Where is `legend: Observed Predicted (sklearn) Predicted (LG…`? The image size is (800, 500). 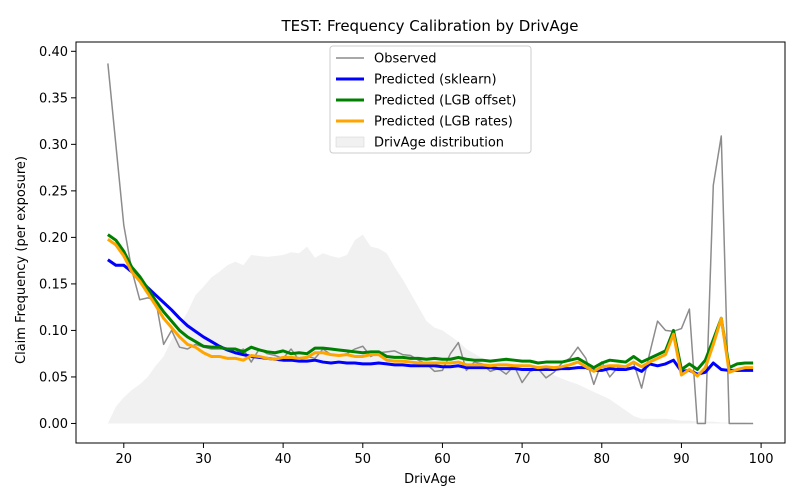
legend: Observed Predicted (sklearn) Predicted (LG… is located at coordinates (430, 99).